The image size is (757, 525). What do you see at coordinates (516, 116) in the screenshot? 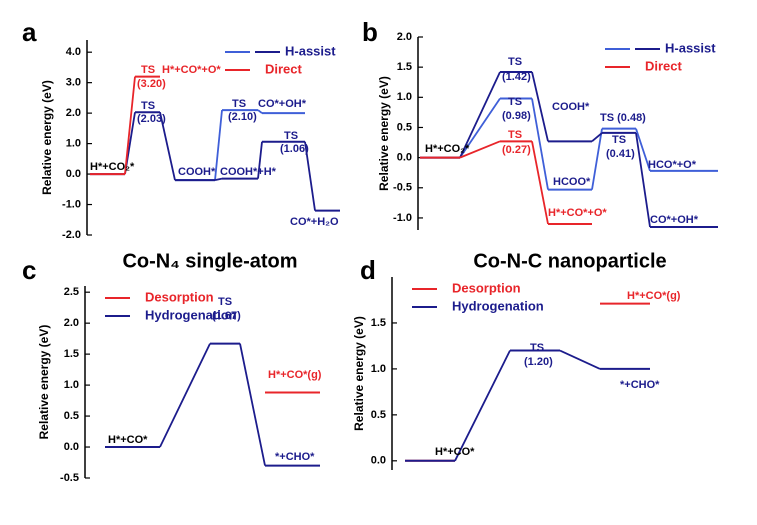
I see `annotation: (0.98)` at bounding box center [516, 116].